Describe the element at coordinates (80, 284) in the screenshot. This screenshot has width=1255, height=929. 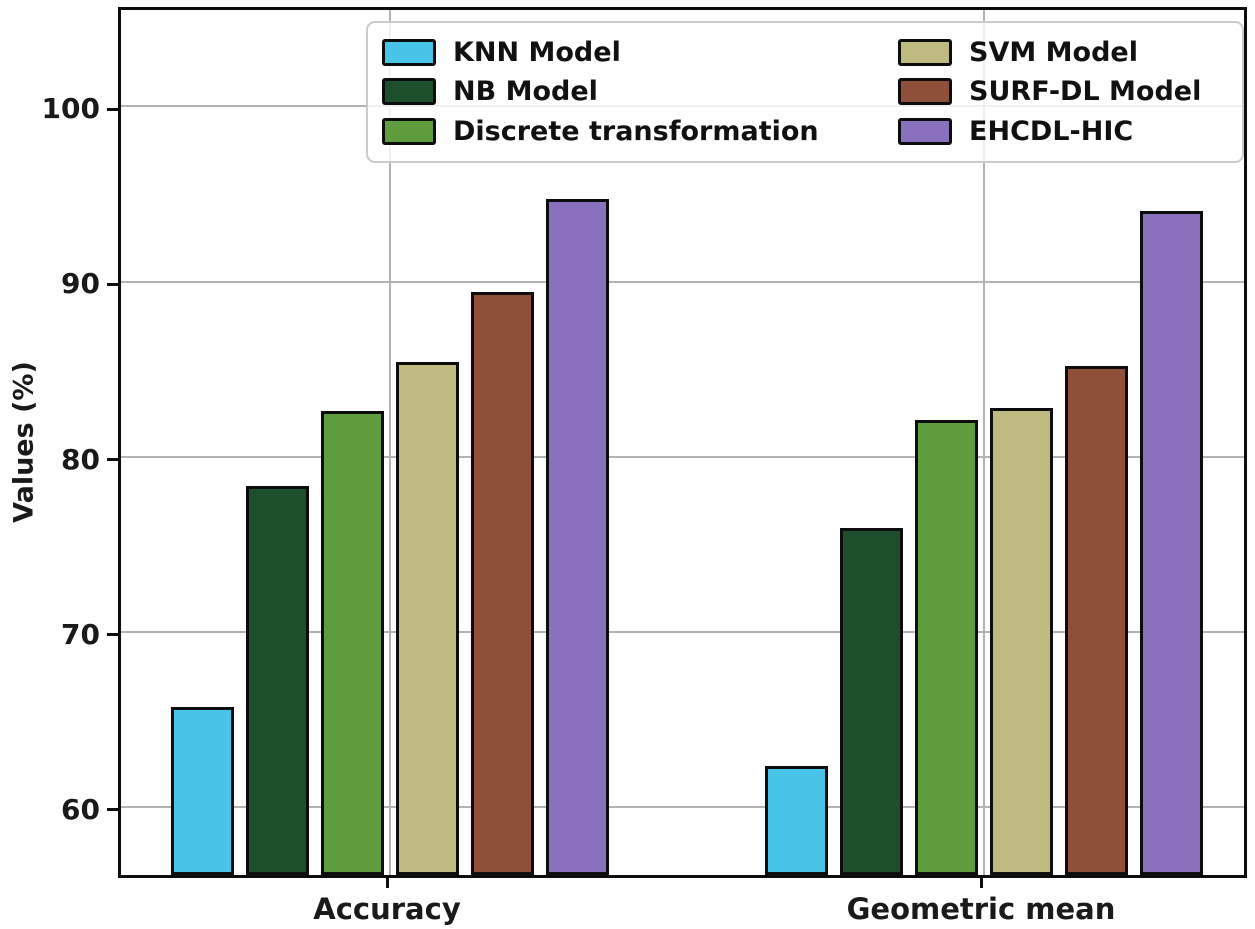
I see `y-tick-label: 90` at that location.